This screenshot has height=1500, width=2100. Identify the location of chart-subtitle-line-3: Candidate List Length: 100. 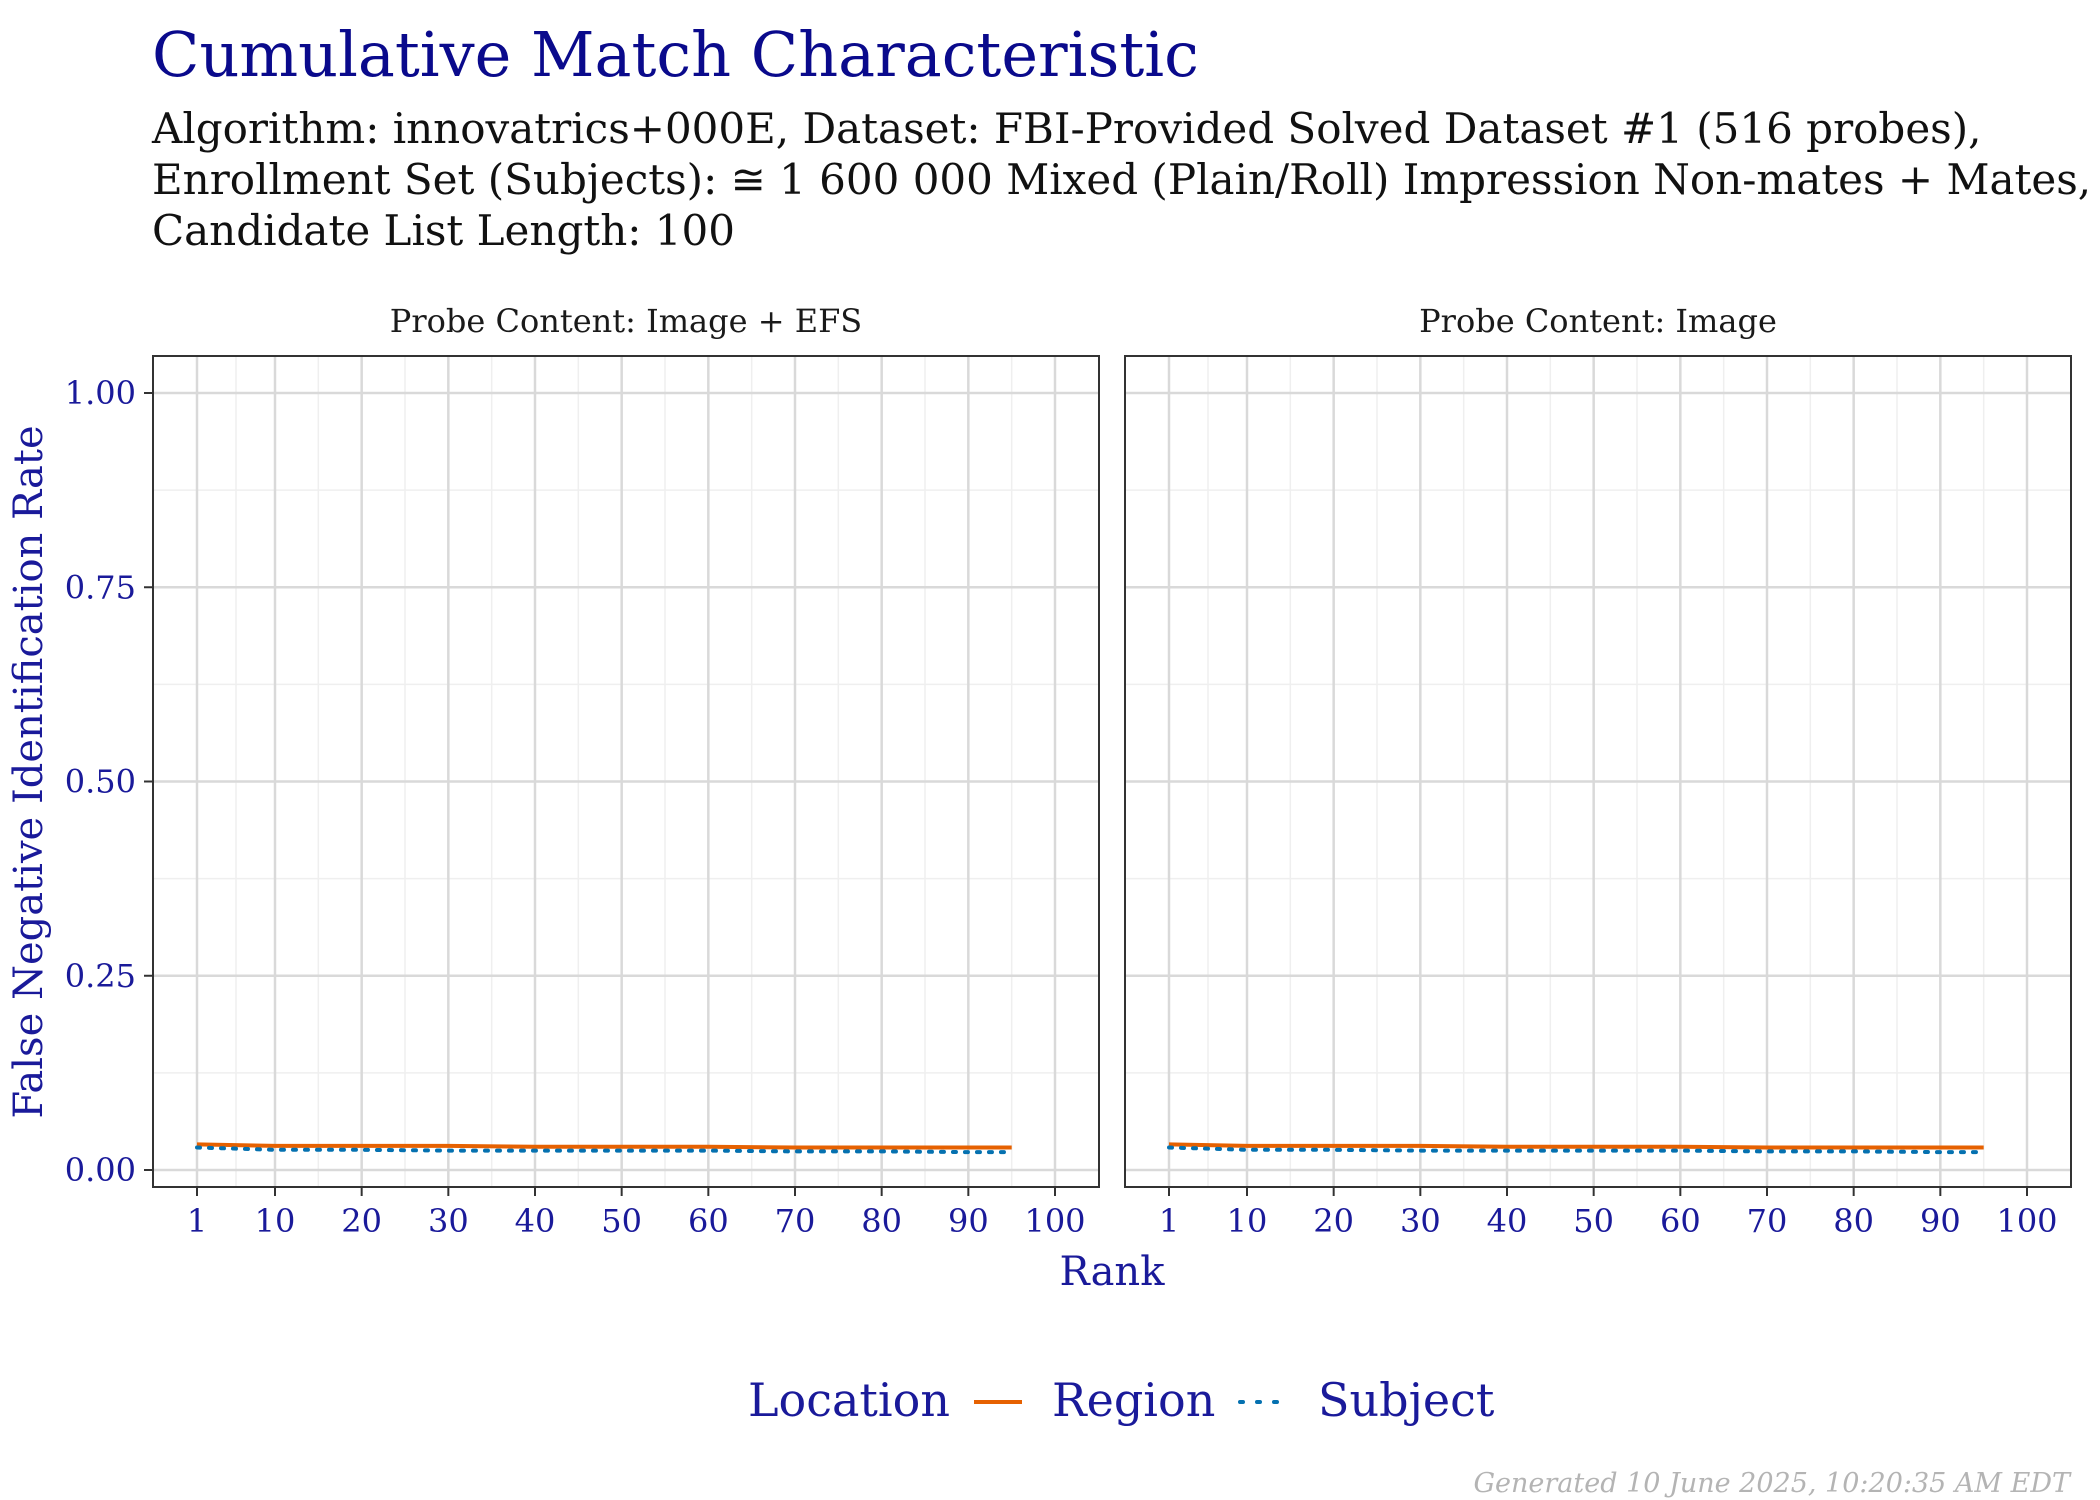
(443, 230).